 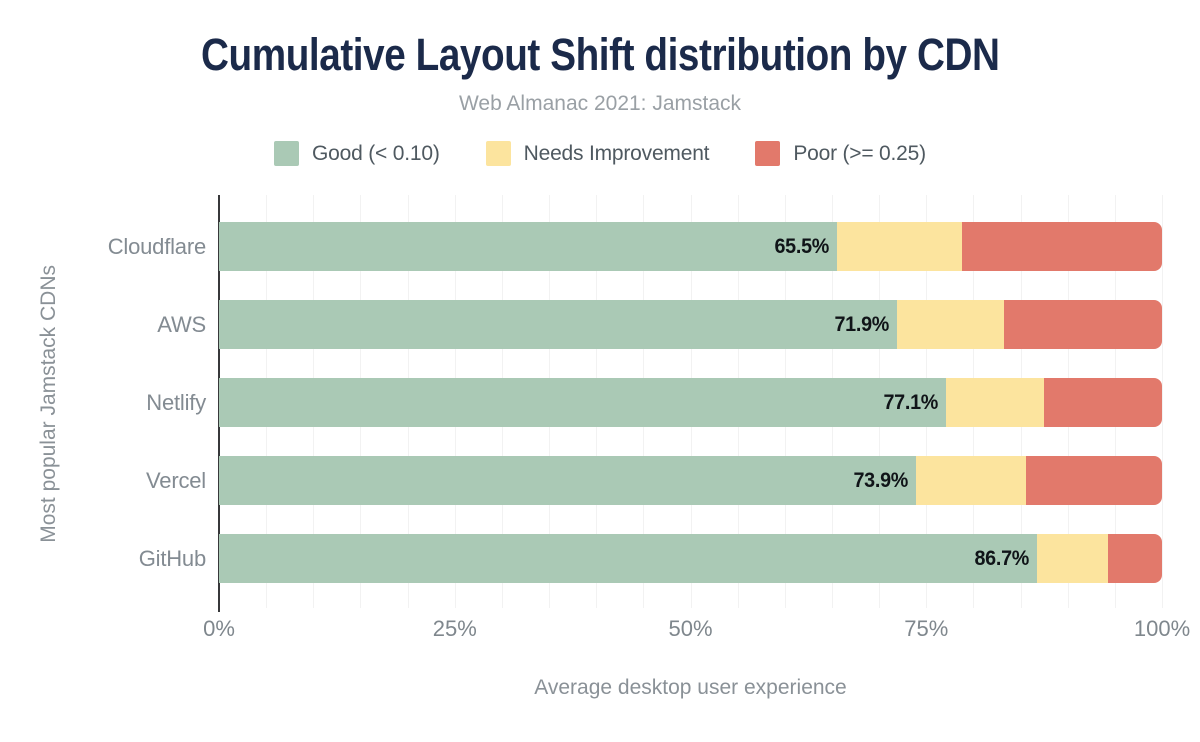 What do you see at coordinates (1094, 480) in the screenshot?
I see `bar-segment-poor-vercel` at bounding box center [1094, 480].